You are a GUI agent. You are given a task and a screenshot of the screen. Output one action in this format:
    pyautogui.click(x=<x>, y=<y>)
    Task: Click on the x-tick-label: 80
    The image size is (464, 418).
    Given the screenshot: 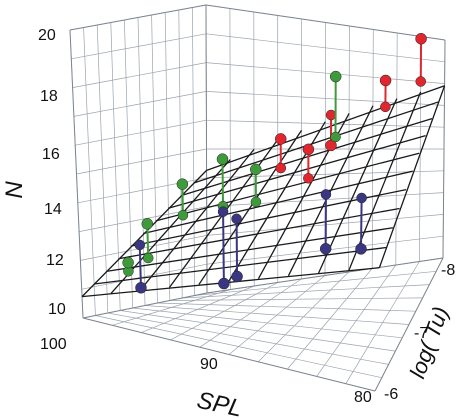 What is the action you would take?
    pyautogui.click(x=363, y=397)
    